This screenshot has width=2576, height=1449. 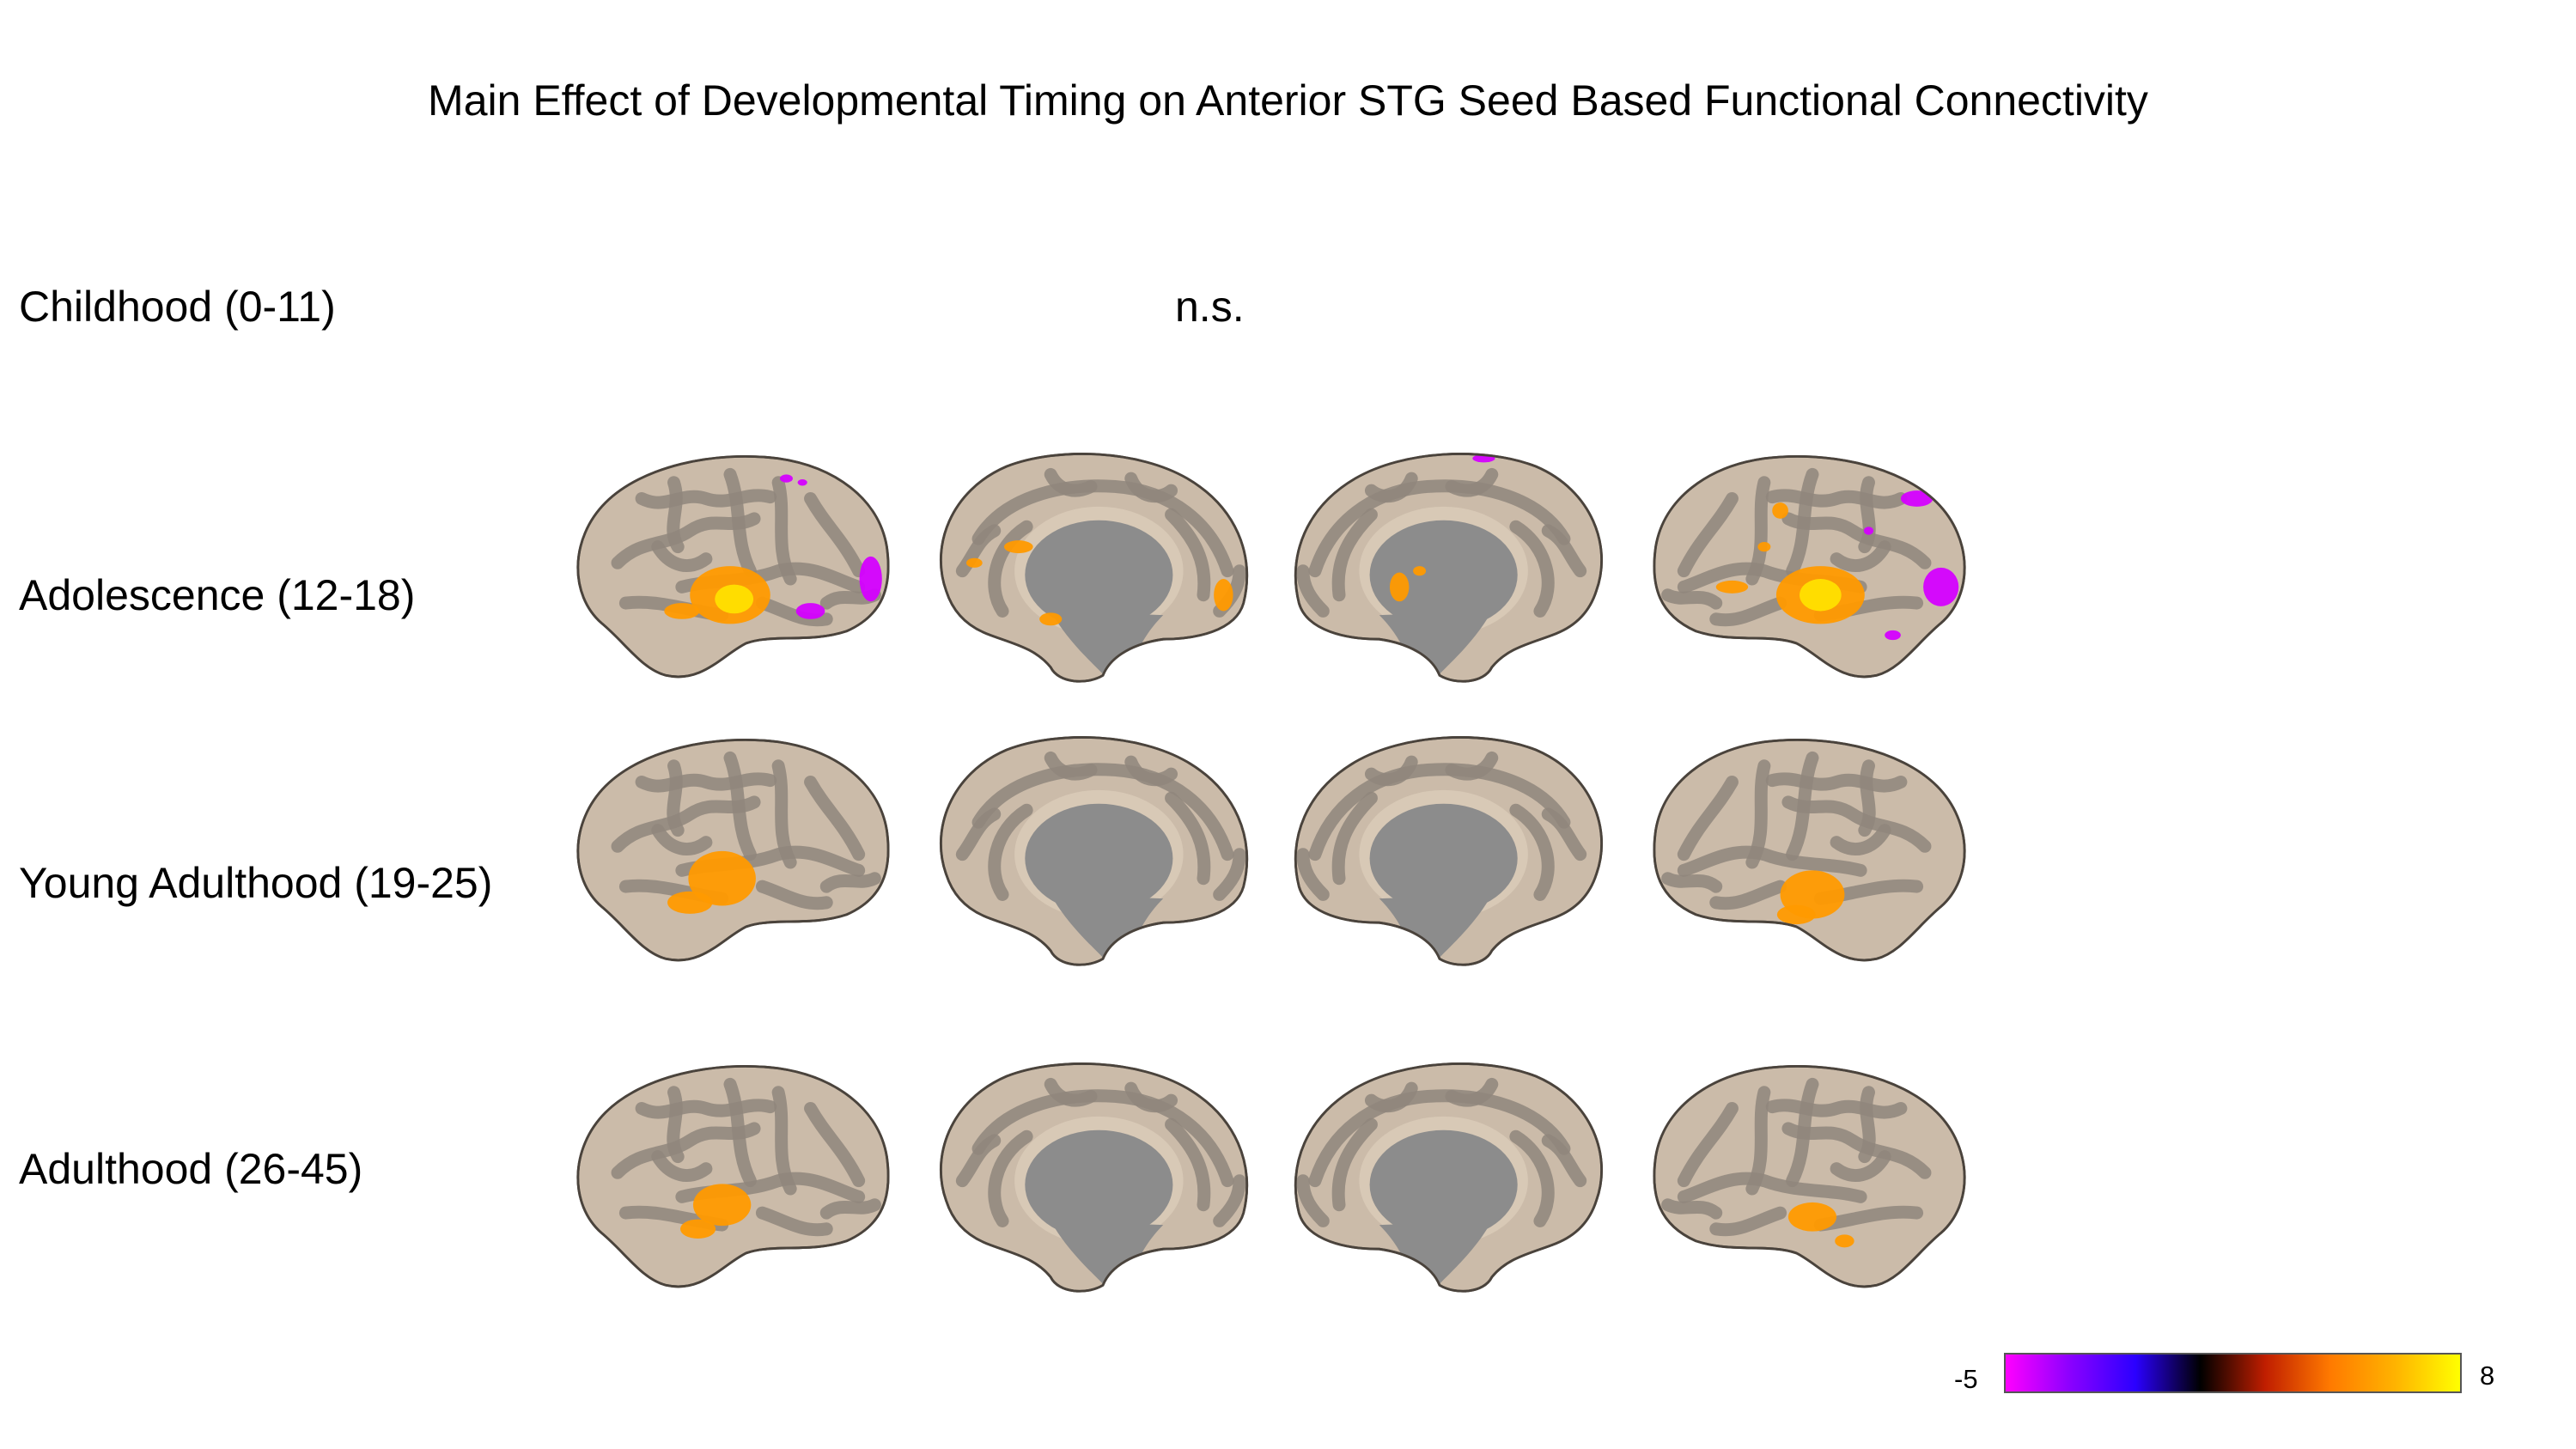 What do you see at coordinates (1449, 568) in the screenshot?
I see `brain-adolescence-right-medial` at bounding box center [1449, 568].